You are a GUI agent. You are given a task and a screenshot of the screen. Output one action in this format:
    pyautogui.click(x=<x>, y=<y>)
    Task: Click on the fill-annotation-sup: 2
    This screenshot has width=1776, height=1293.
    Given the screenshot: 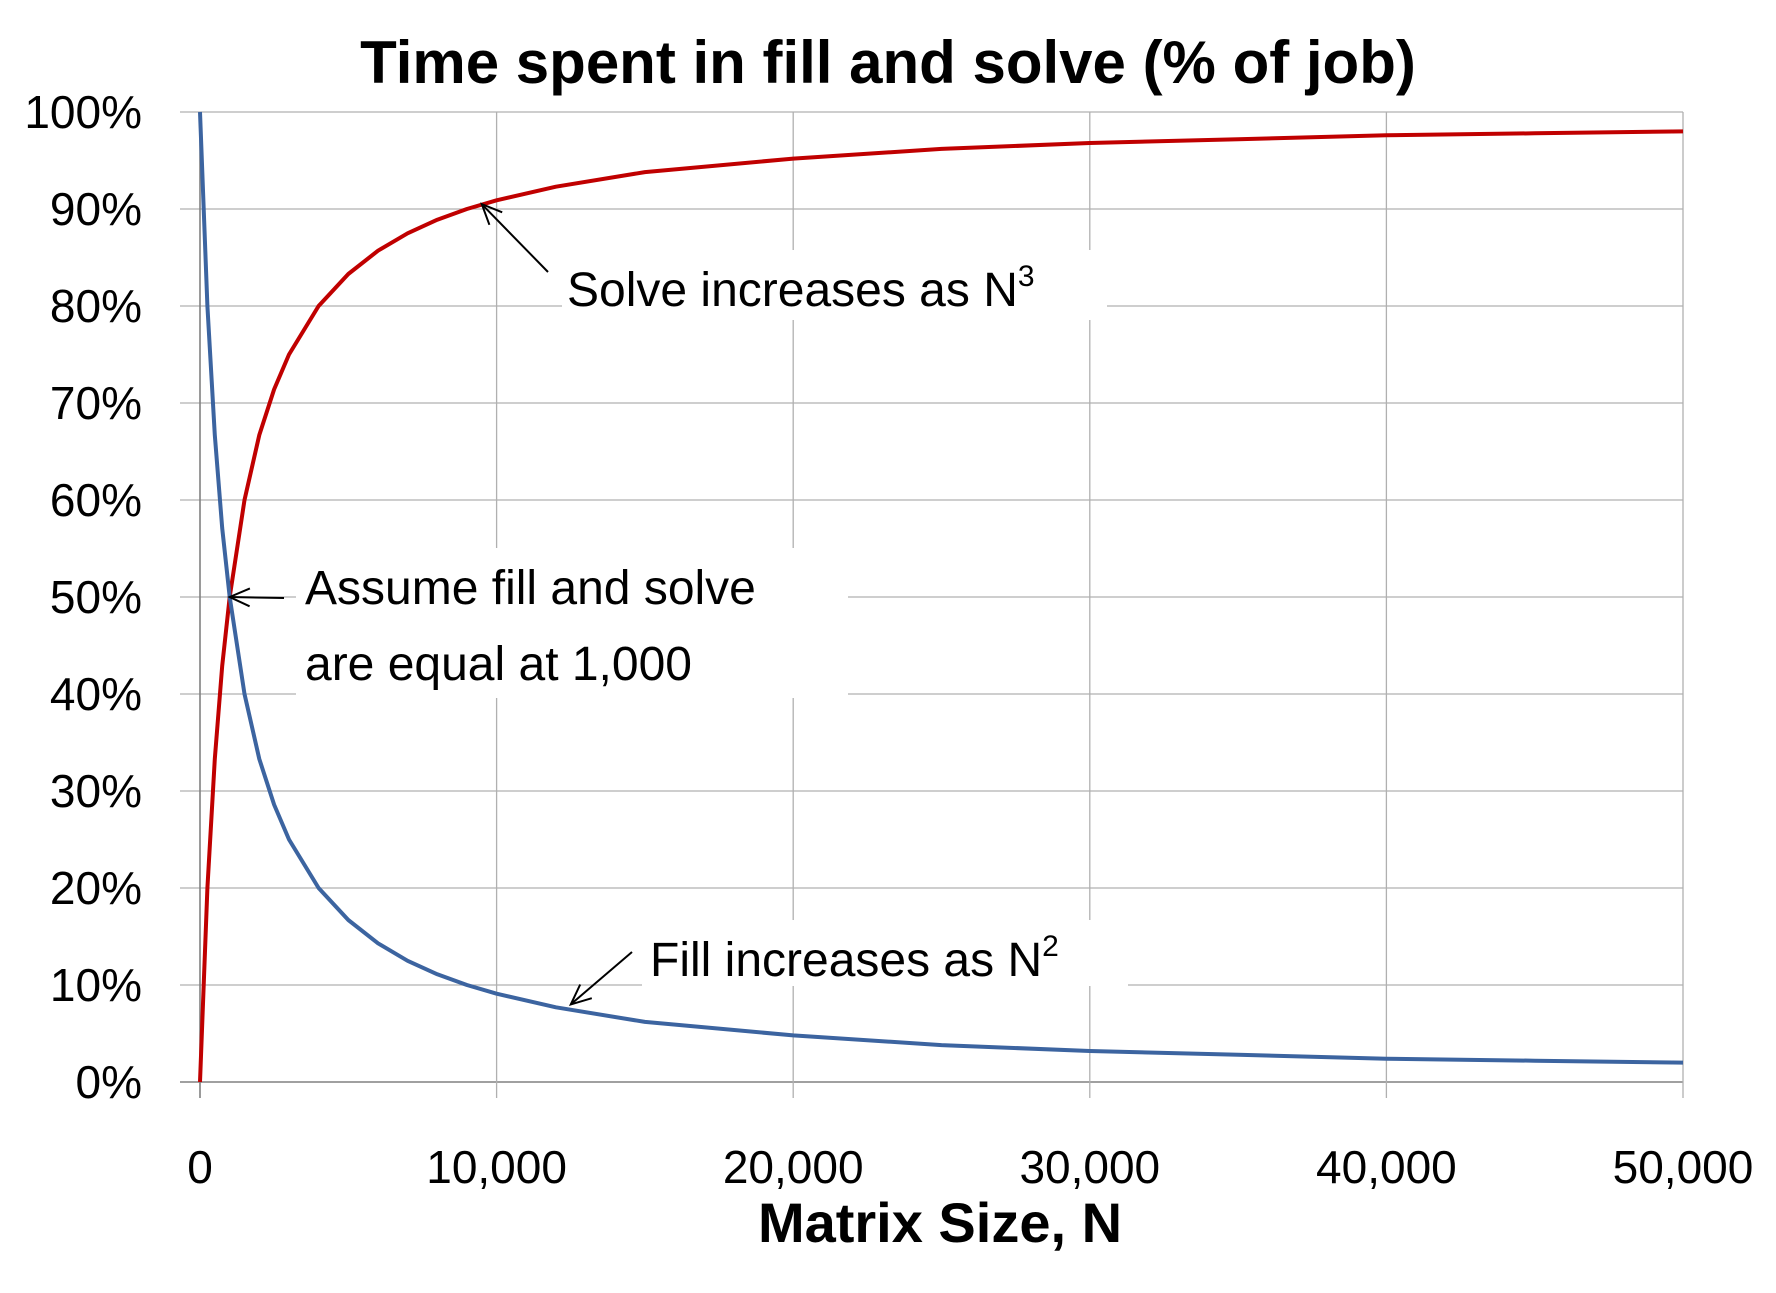 What is the action you would take?
    pyautogui.click(x=1050, y=946)
    